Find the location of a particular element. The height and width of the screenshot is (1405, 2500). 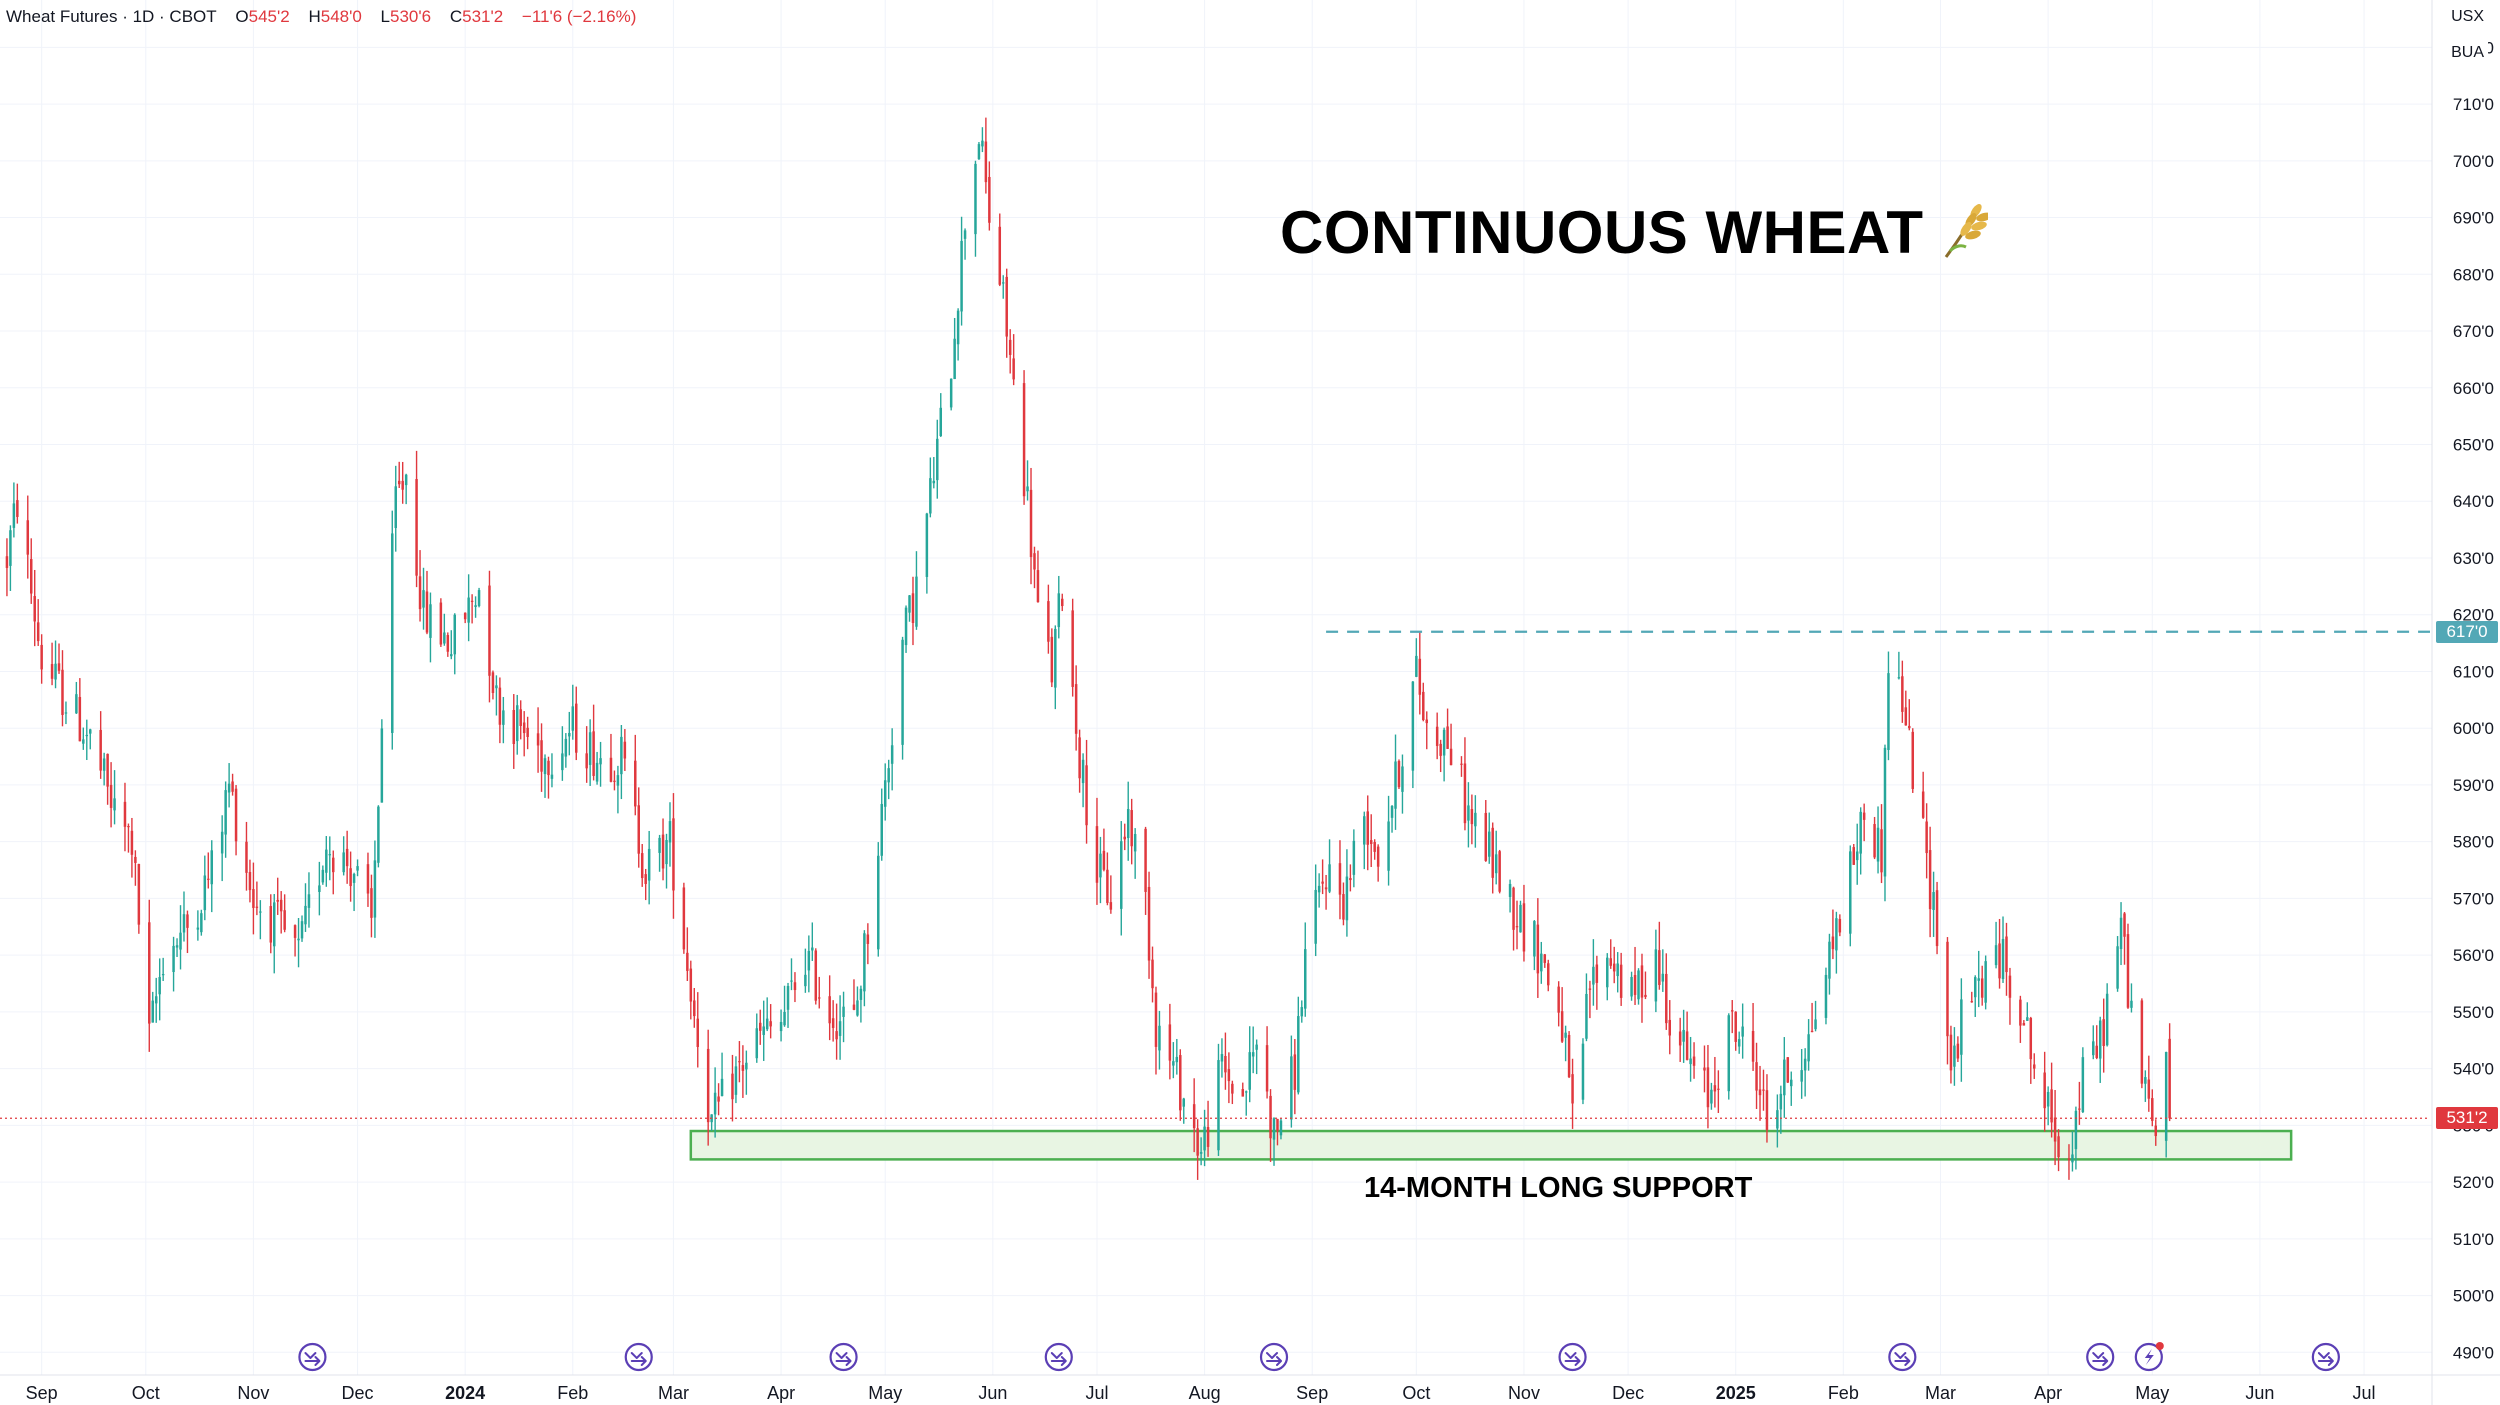

time-tick-label: Mar is located at coordinates (673, 1393).